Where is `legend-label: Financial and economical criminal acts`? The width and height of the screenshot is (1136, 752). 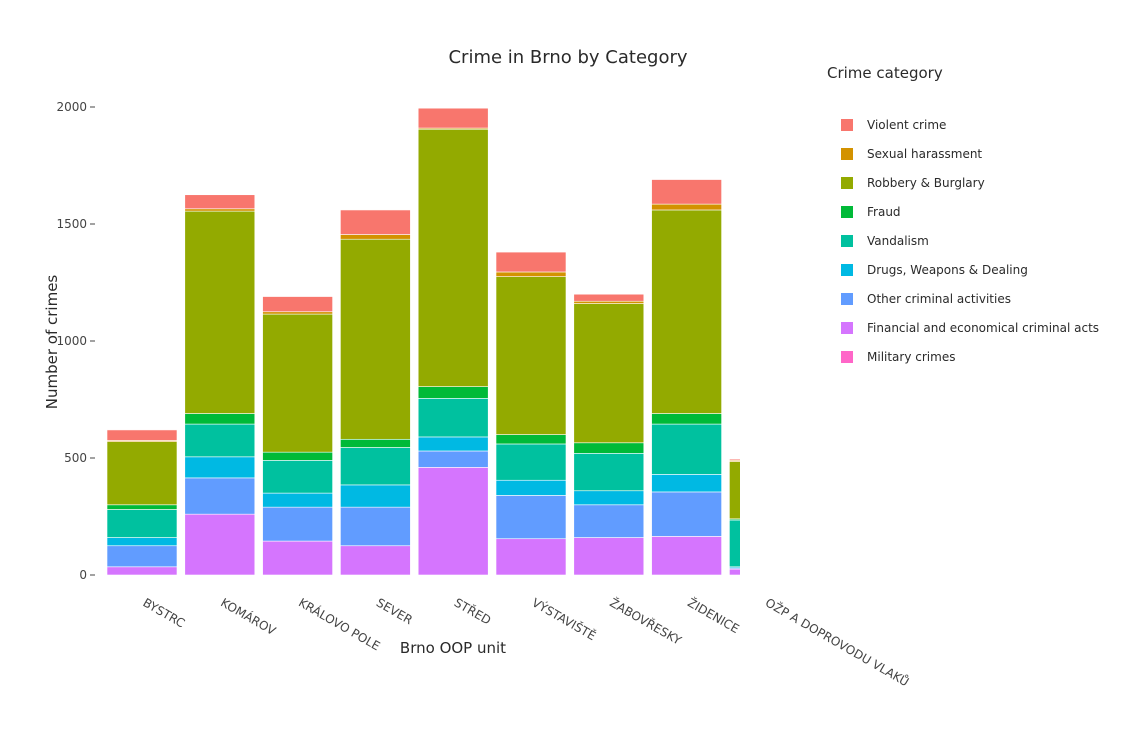 legend-label: Financial and economical criminal acts is located at coordinates (983, 328).